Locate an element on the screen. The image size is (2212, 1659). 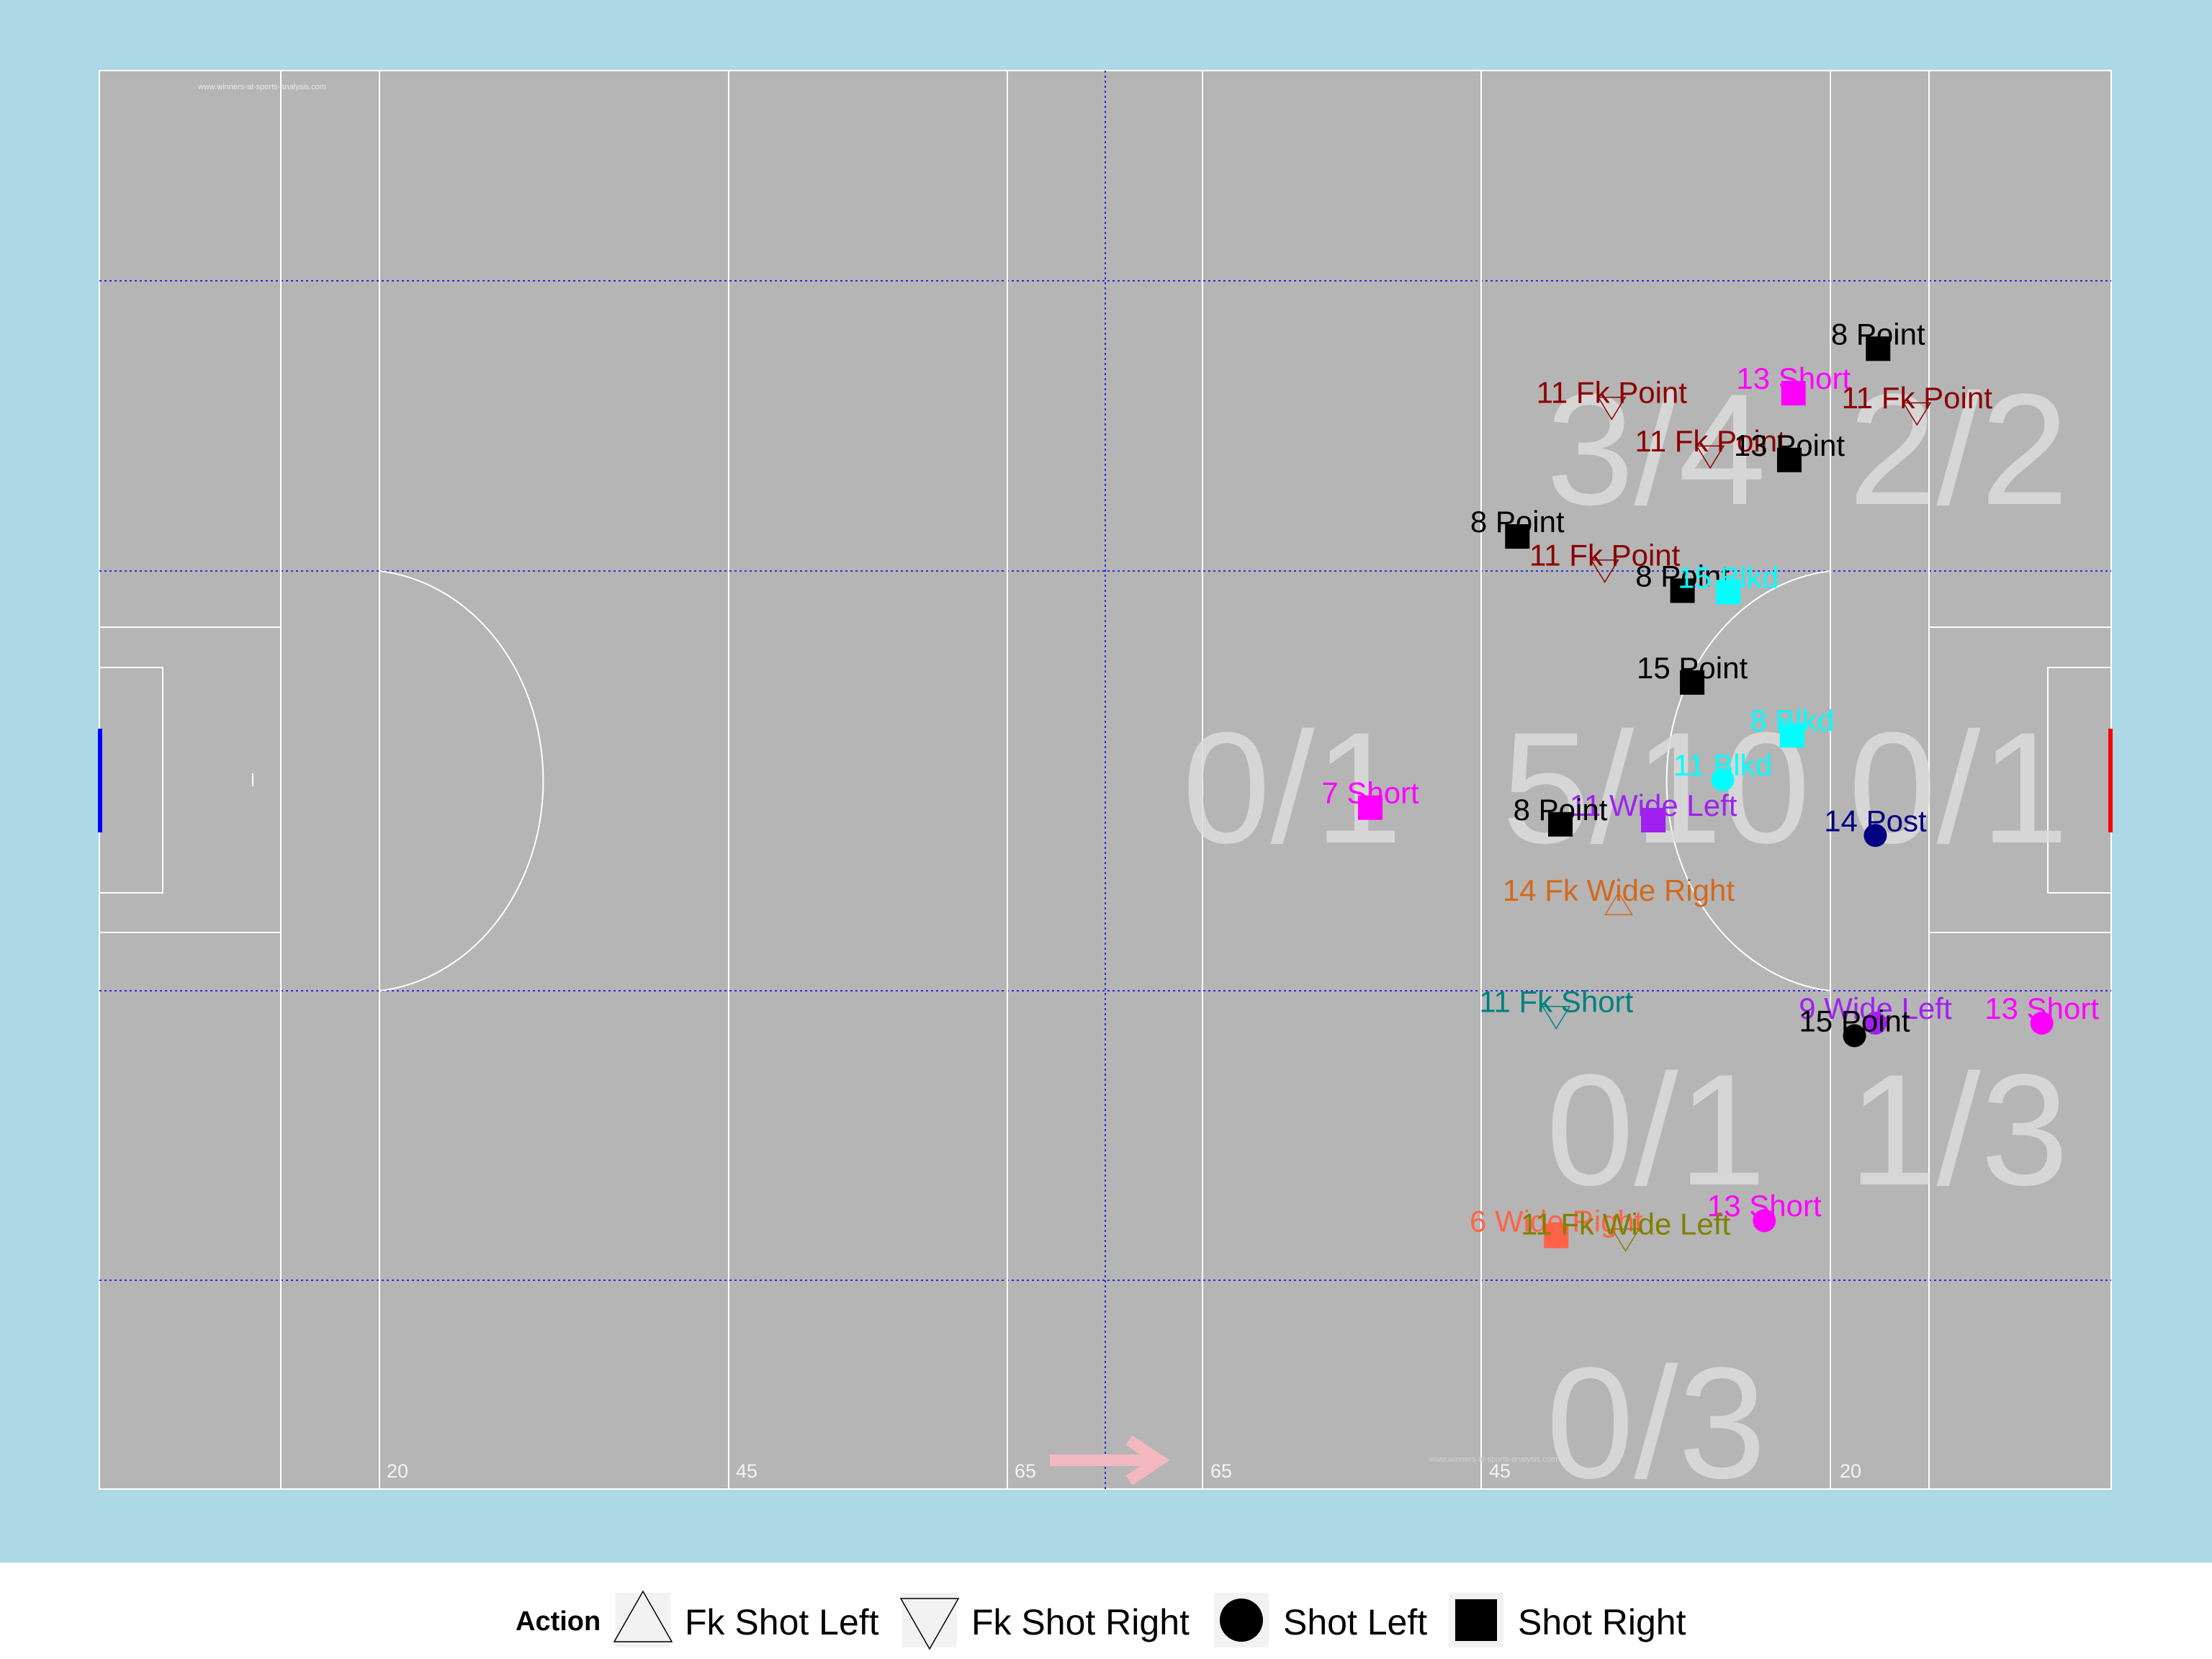
shot-point: 11 Fk Short is located at coordinates (1557, 1007).